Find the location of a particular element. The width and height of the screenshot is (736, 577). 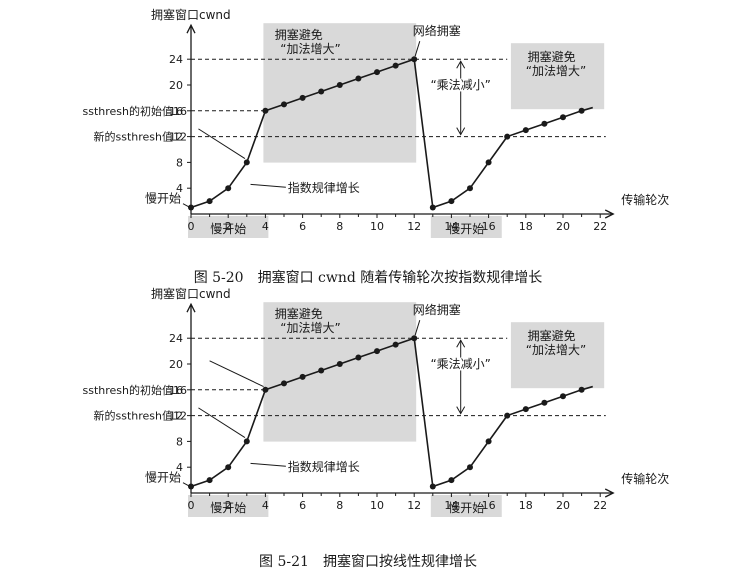

y-axis-label: 拥塞窗口cwnd is located at coordinates (191, 14).